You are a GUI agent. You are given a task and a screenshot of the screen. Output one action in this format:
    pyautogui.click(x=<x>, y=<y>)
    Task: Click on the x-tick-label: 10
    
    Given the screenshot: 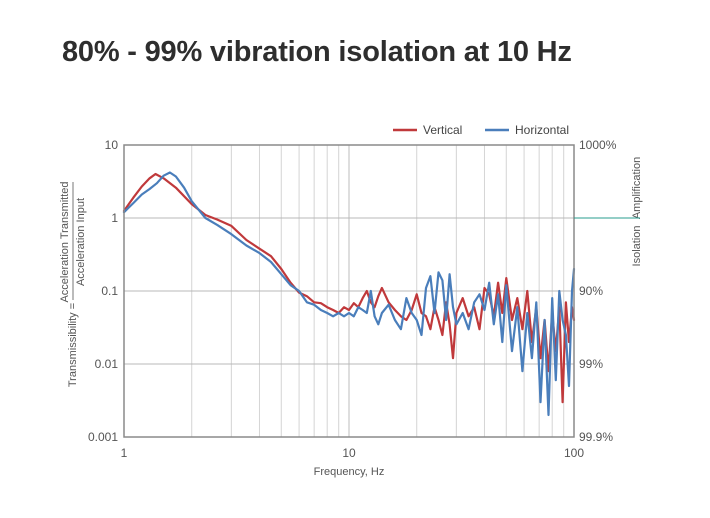 What is the action you would take?
    pyautogui.click(x=349, y=453)
    